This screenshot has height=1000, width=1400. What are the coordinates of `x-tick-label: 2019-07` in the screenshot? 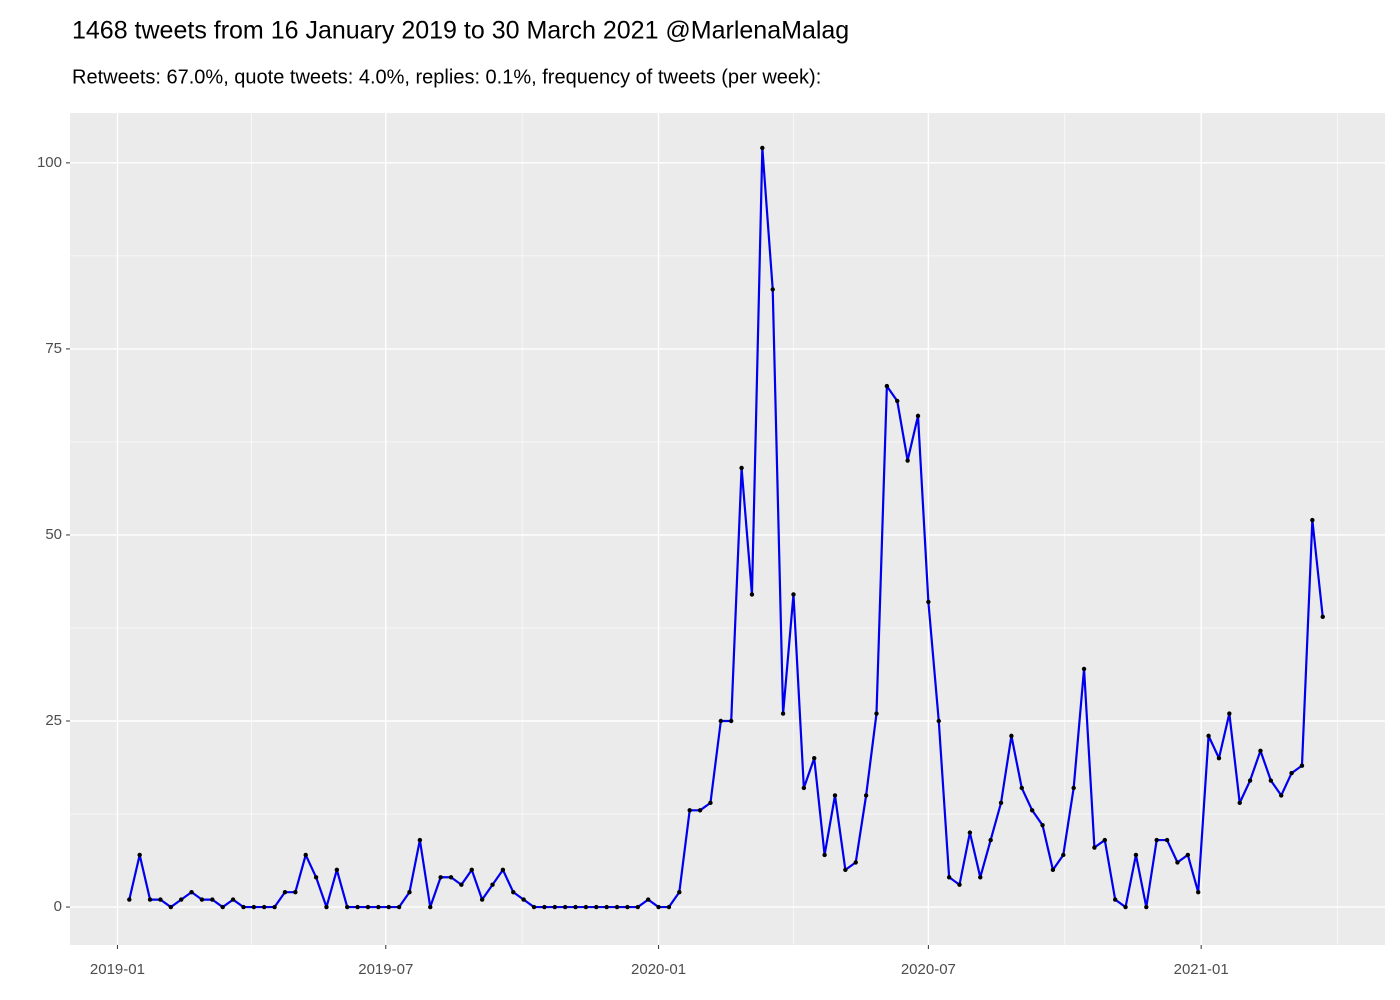 It's located at (385, 969).